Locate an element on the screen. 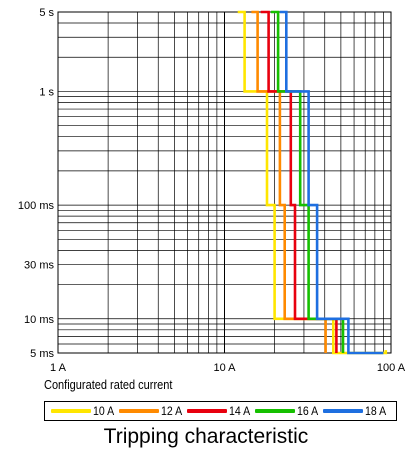  legend-item-14a: 14 A is located at coordinates (220, 411).